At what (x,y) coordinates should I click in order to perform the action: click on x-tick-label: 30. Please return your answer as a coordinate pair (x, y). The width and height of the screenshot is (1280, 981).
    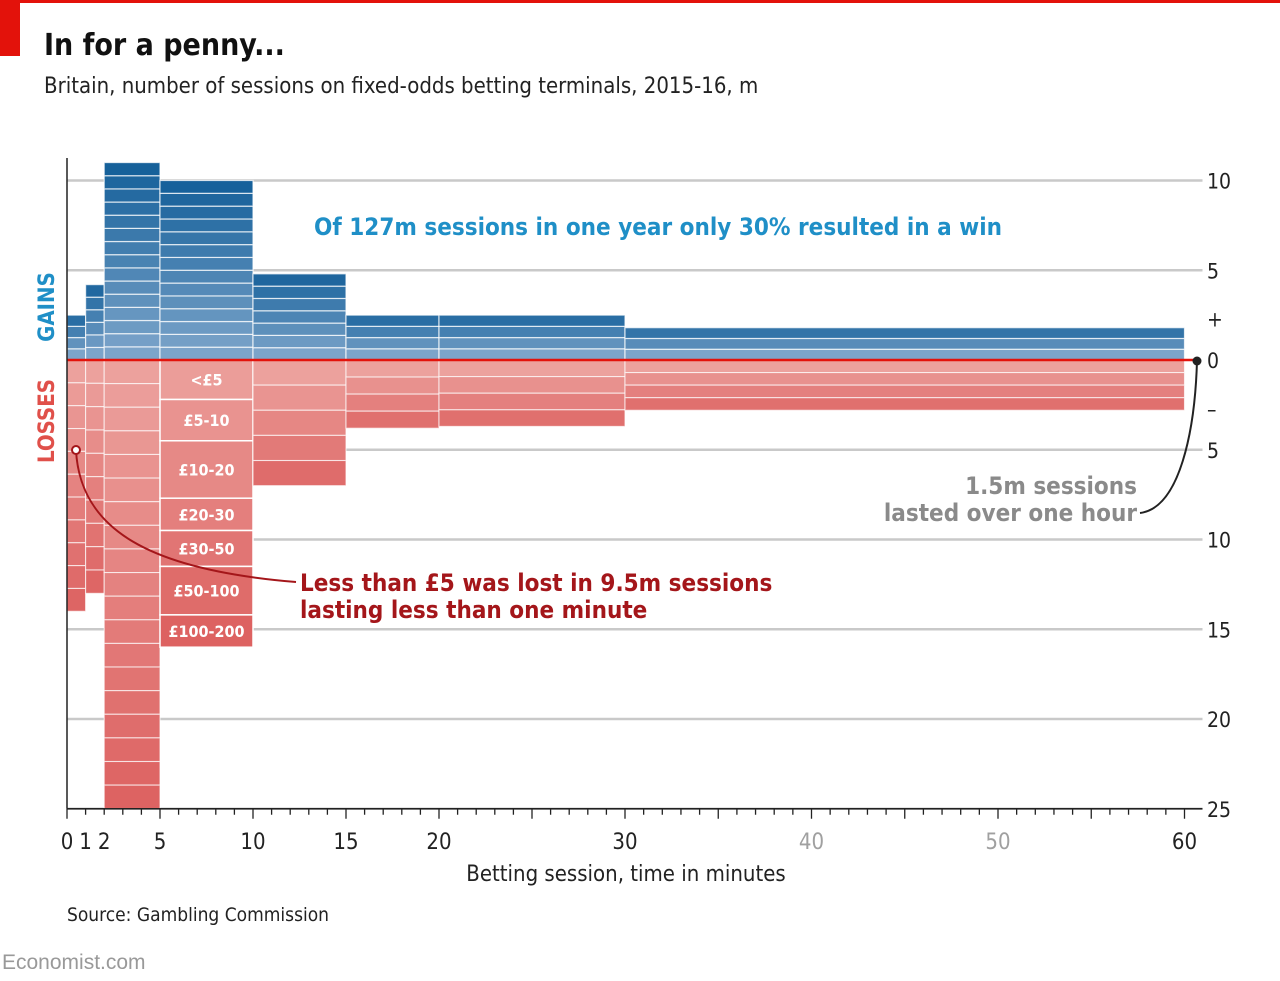
    Looking at the image, I should click on (624, 842).